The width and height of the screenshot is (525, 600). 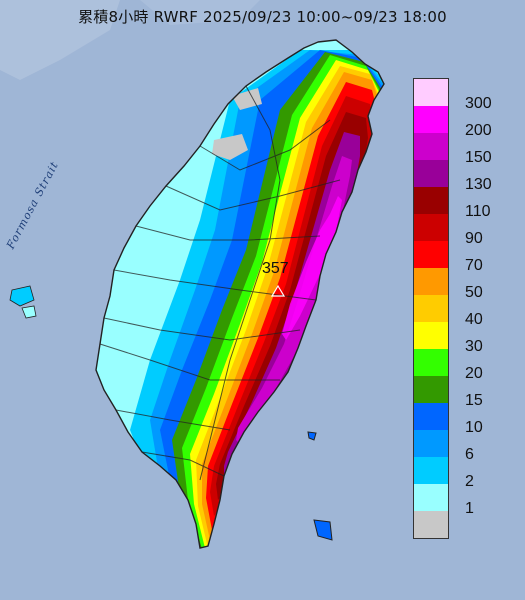 I want to click on green-island, so click(x=323, y=530).